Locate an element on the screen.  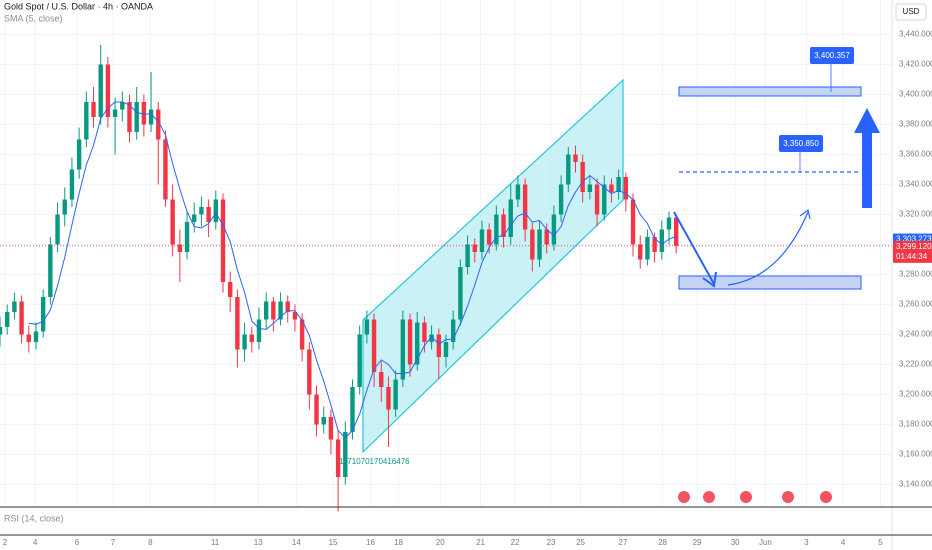
events is located at coordinates (755, 497).